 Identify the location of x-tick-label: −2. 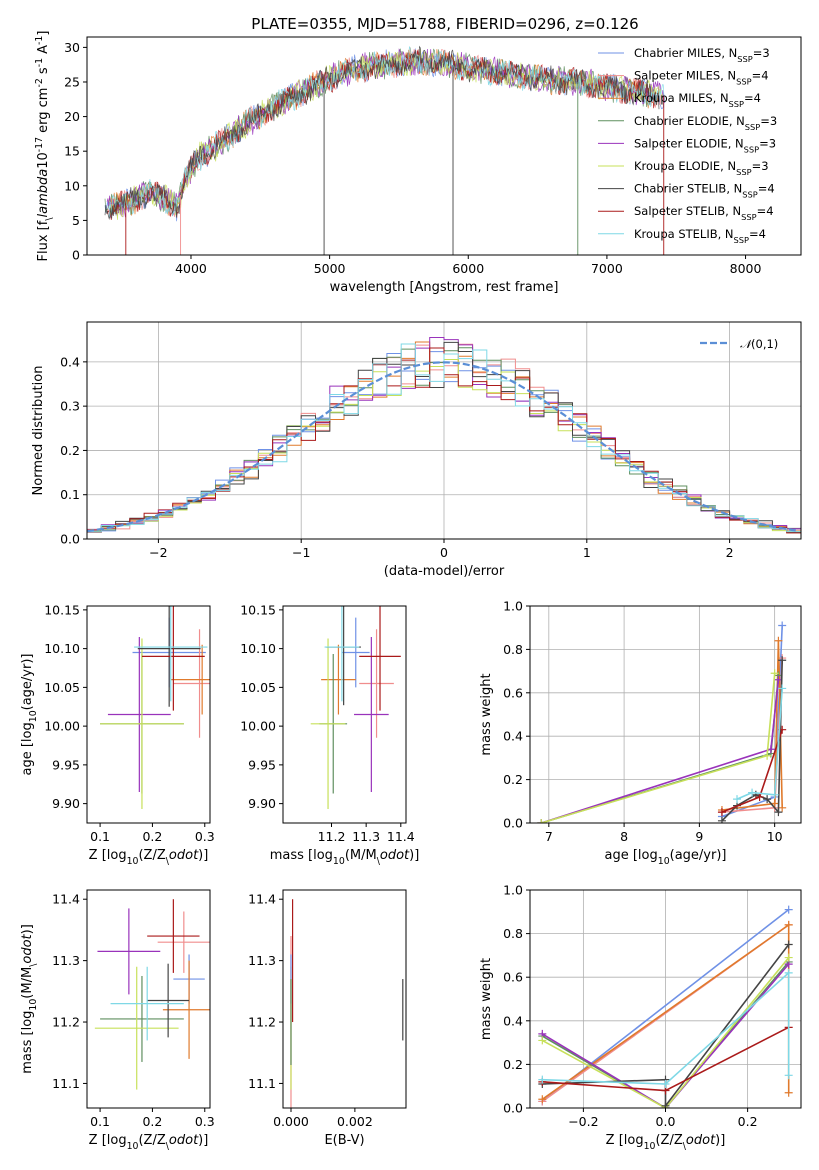
(158, 552).